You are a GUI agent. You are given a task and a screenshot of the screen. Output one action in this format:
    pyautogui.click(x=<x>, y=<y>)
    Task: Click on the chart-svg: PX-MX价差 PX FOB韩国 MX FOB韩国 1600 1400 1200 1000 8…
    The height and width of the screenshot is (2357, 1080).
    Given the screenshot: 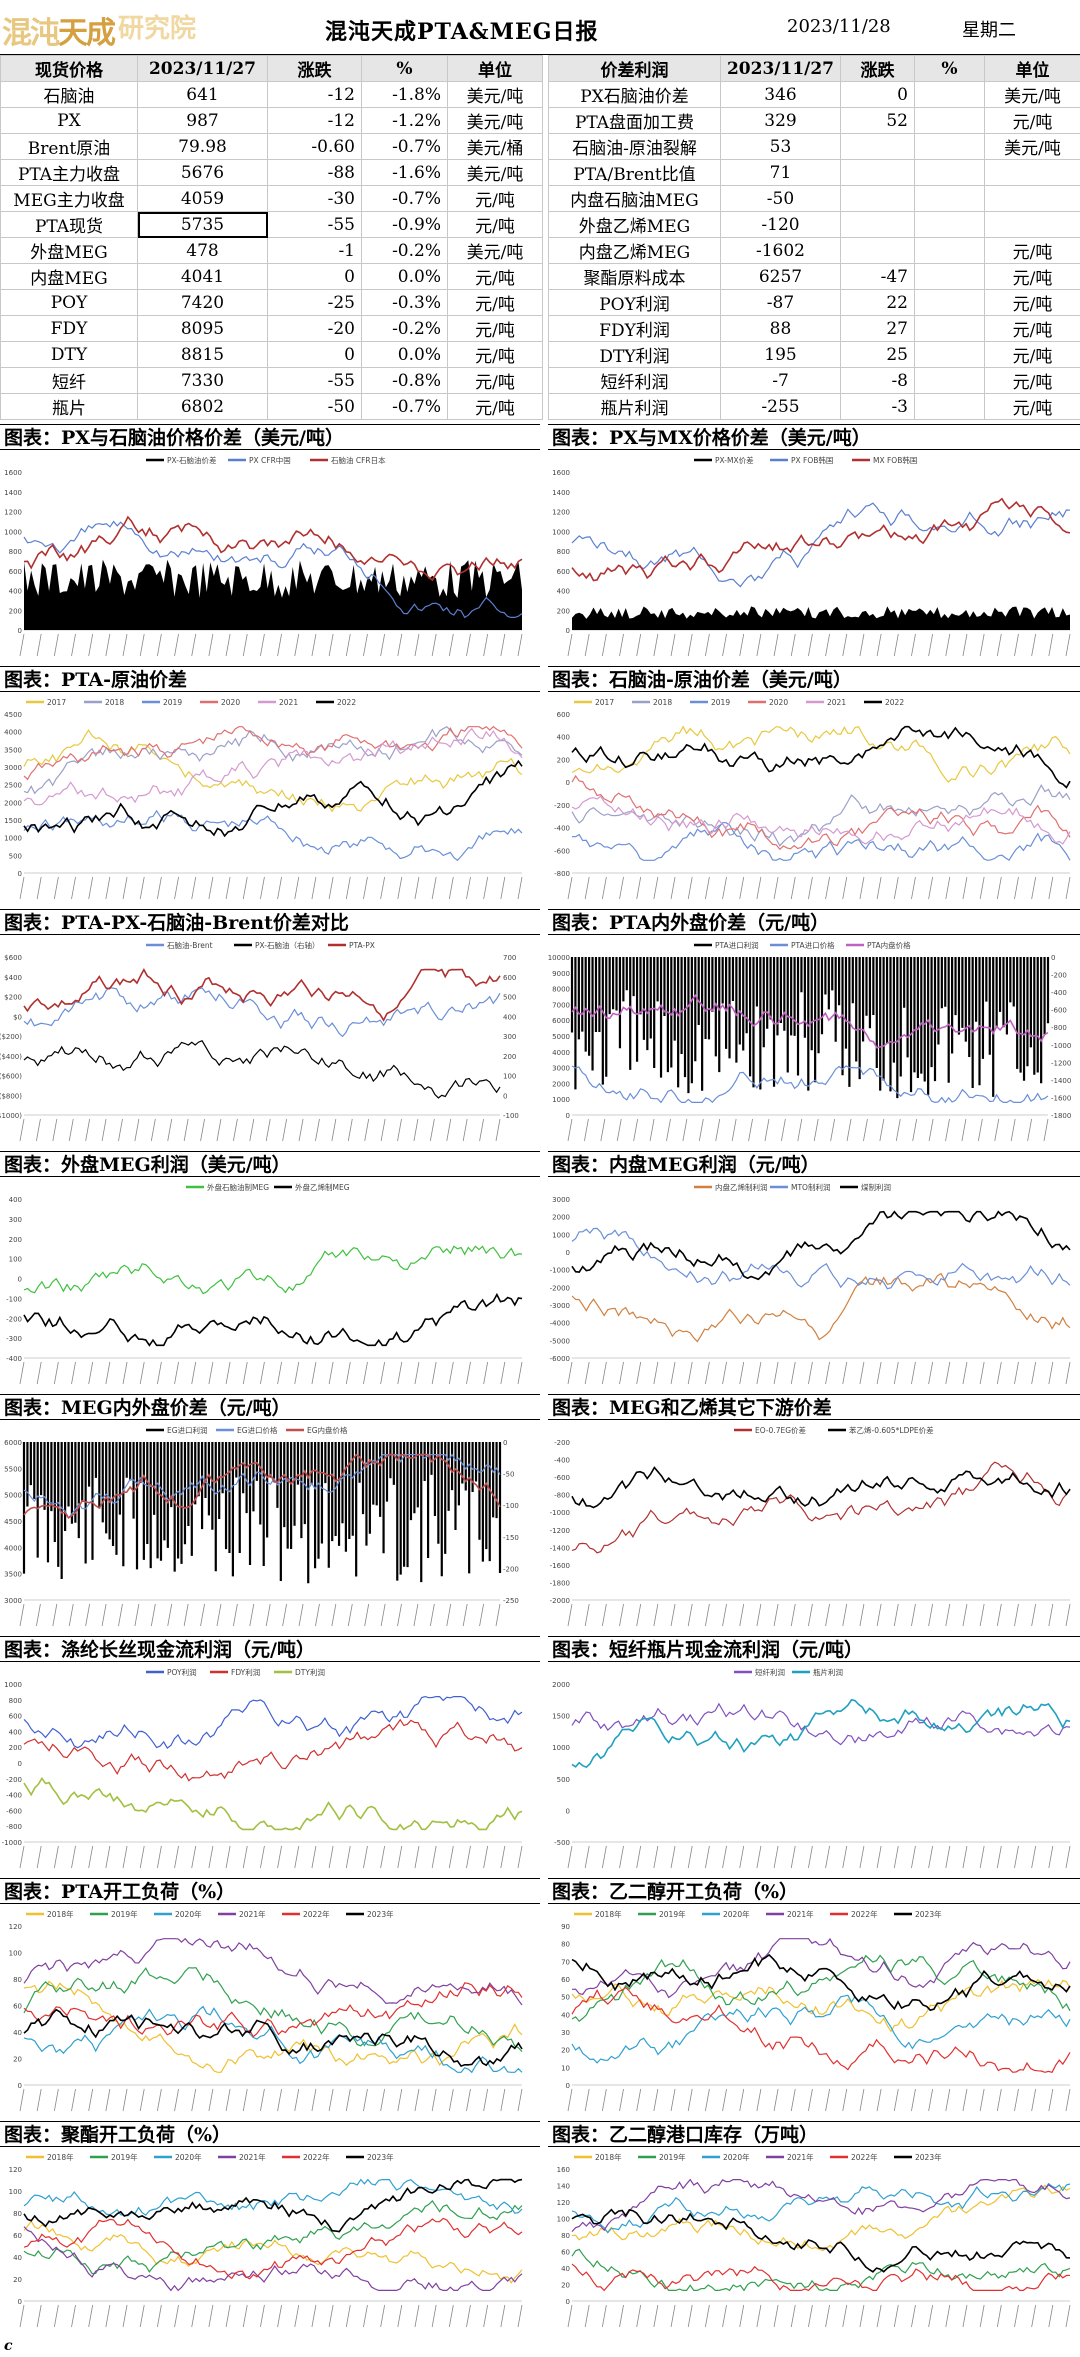 What is the action you would take?
    pyautogui.click(x=811, y=556)
    